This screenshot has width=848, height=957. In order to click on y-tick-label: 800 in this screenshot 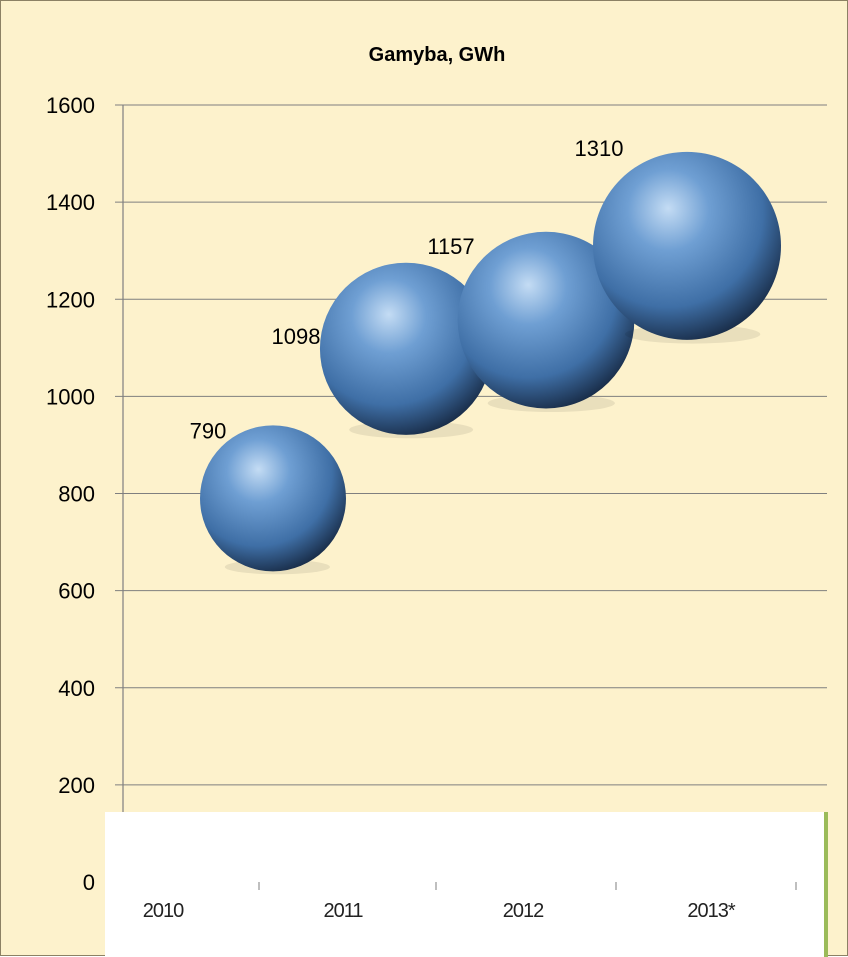, I will do `click(76, 494)`.